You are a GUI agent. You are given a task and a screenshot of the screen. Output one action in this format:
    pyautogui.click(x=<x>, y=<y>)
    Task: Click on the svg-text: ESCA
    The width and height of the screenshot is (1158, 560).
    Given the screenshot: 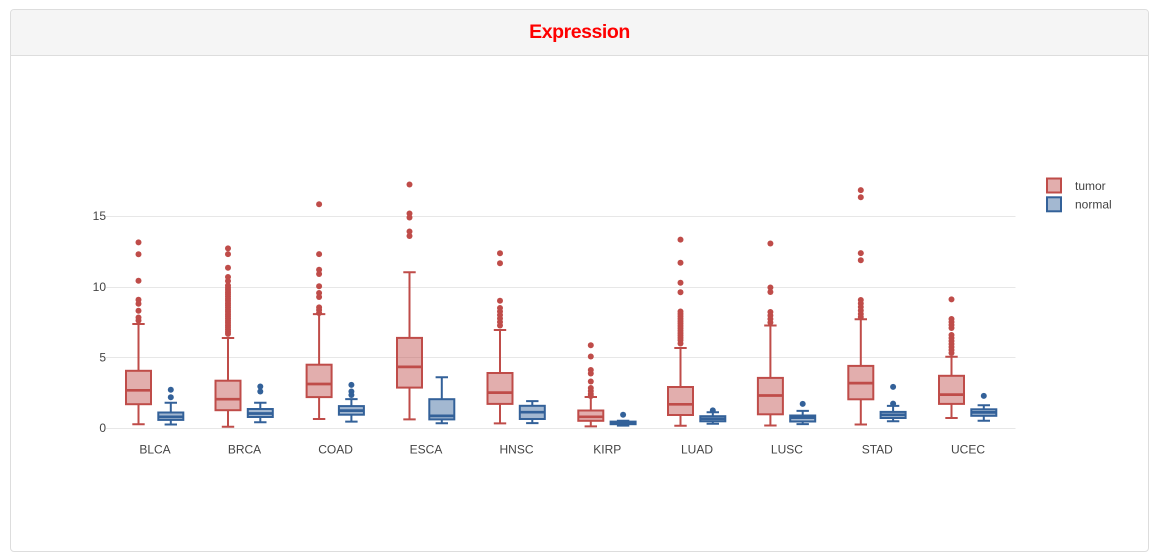 What is the action you would take?
    pyautogui.click(x=426, y=450)
    